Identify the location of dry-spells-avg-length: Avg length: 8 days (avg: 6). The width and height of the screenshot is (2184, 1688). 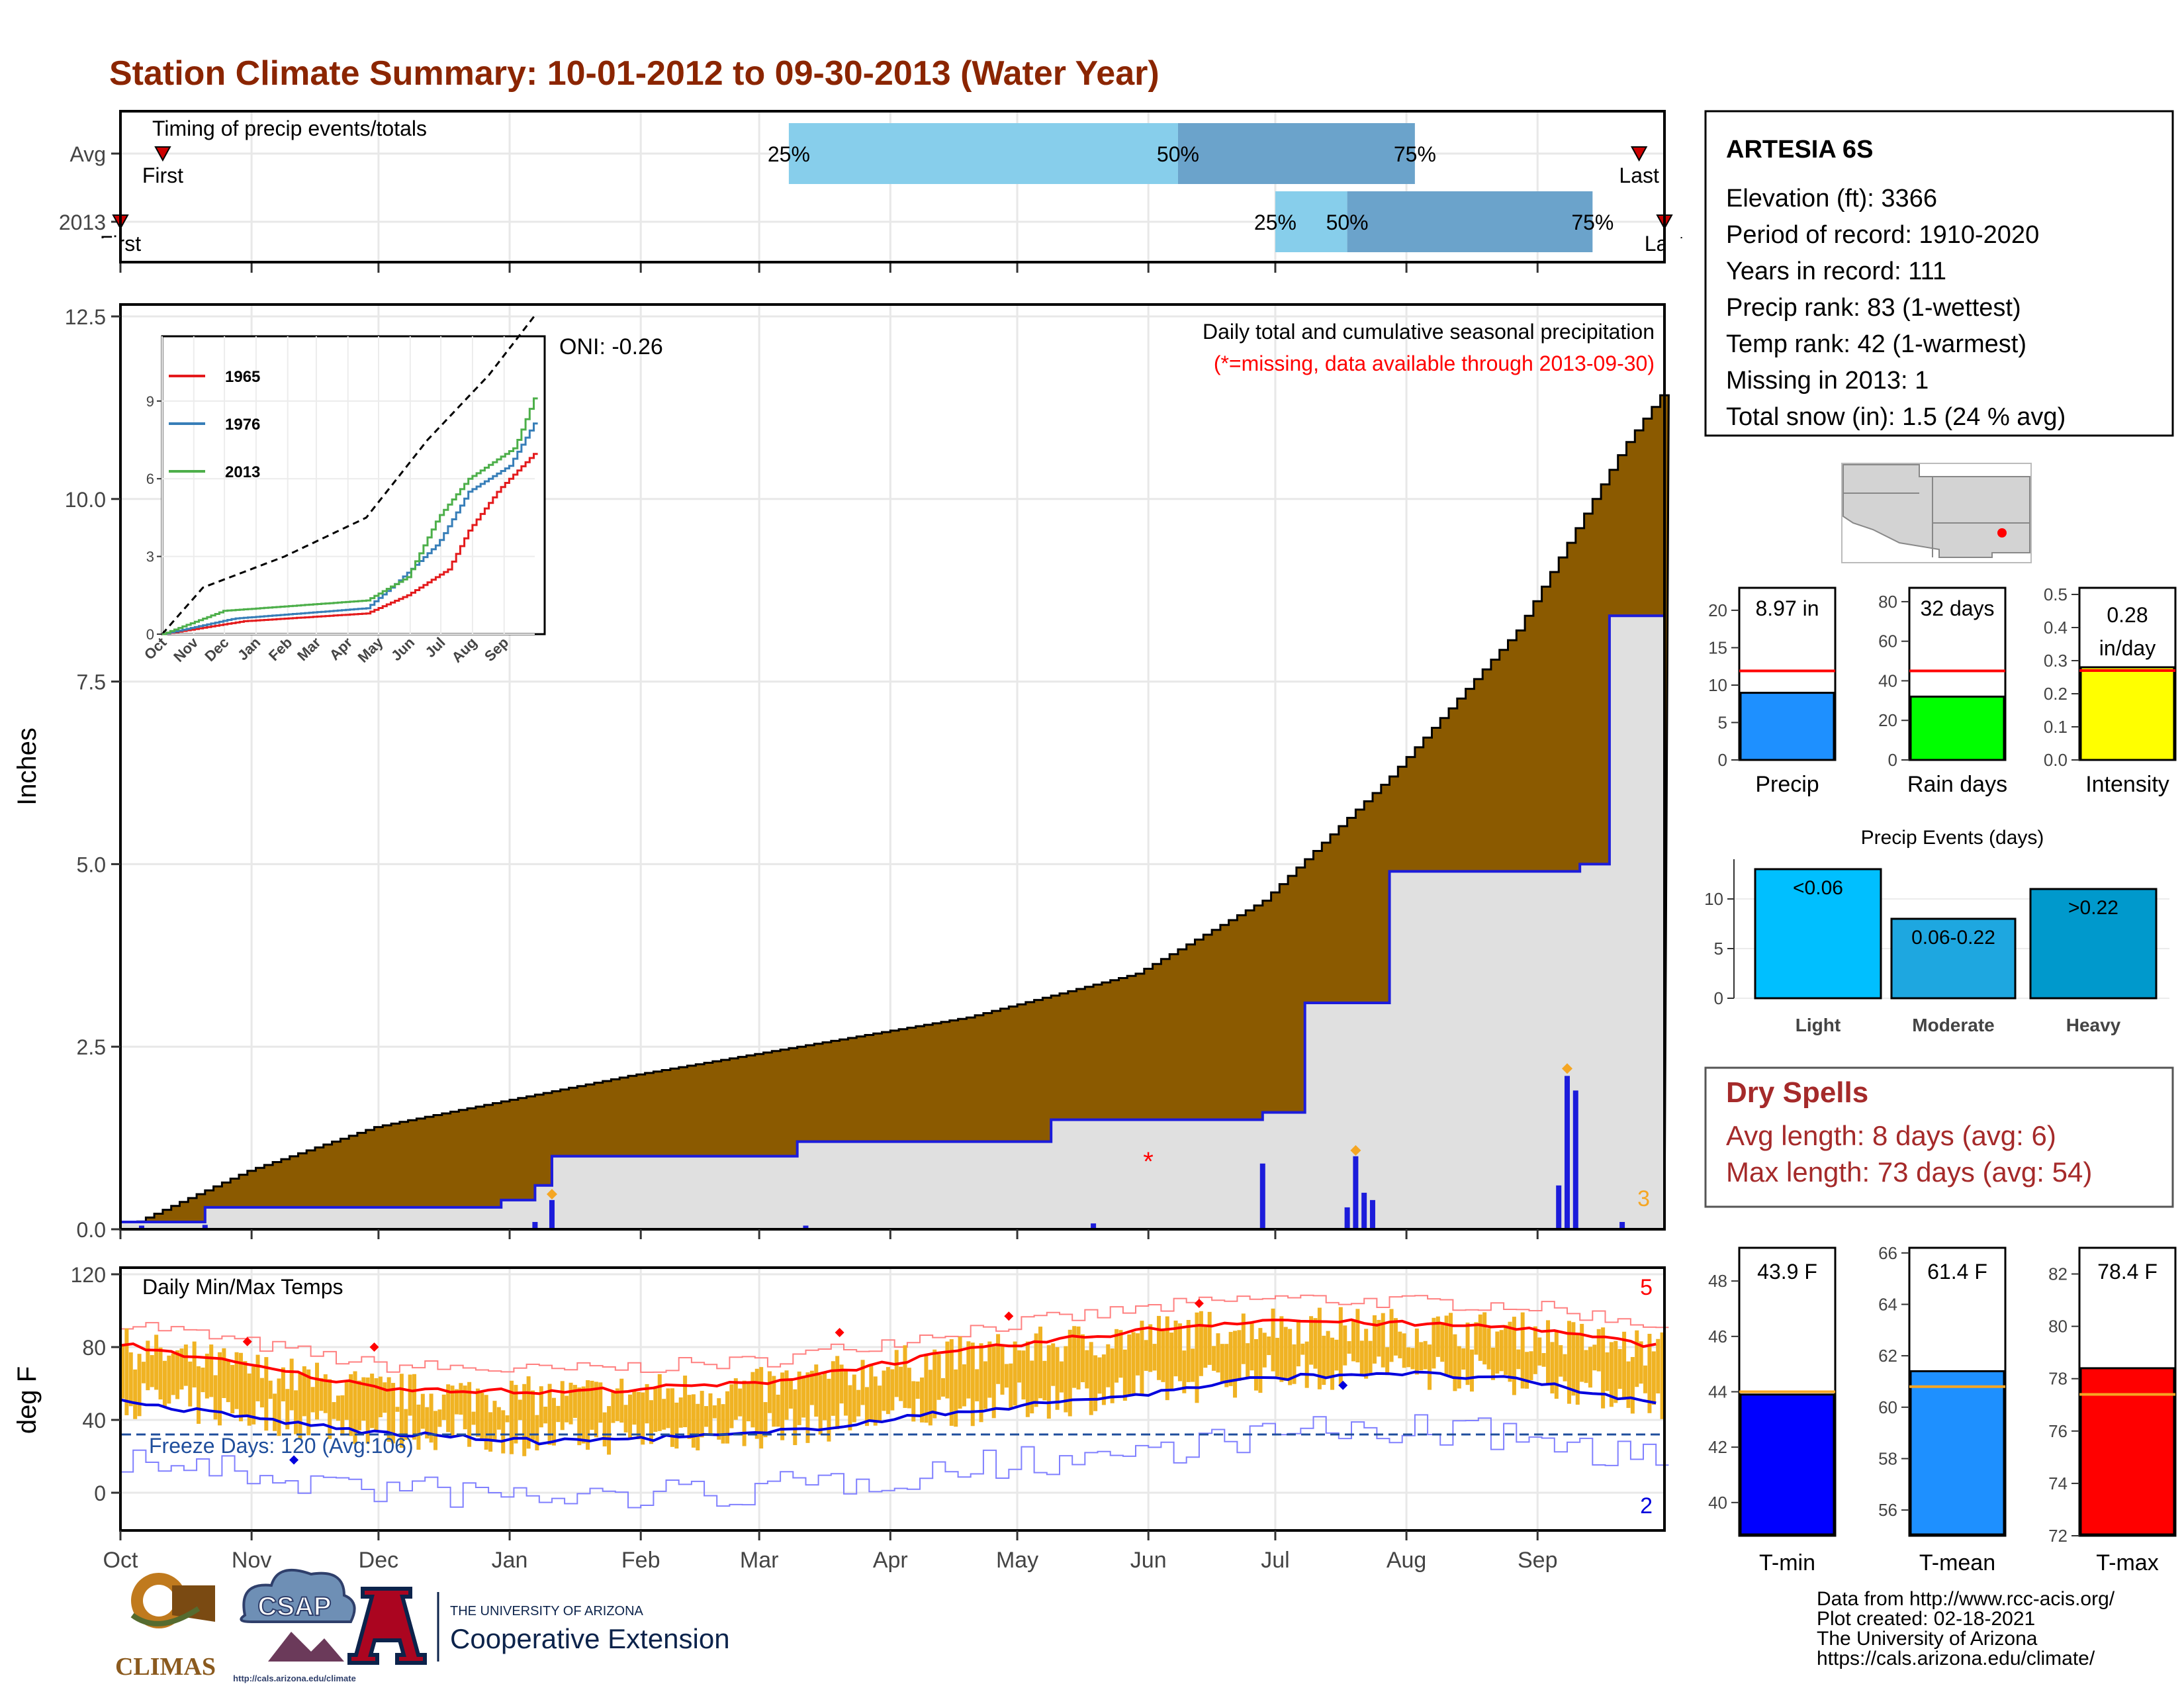
(1891, 1135).